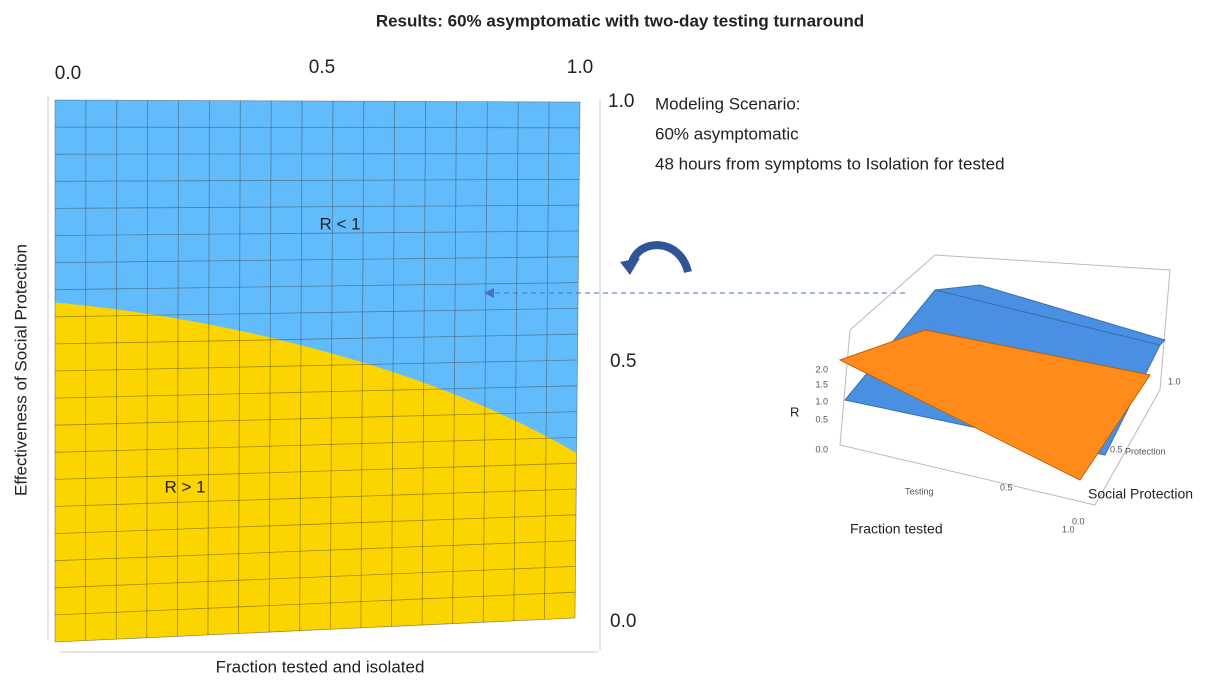 The height and width of the screenshot is (684, 1225). What do you see at coordinates (1140, 494) in the screenshot?
I see `inset-label: Social Protection` at bounding box center [1140, 494].